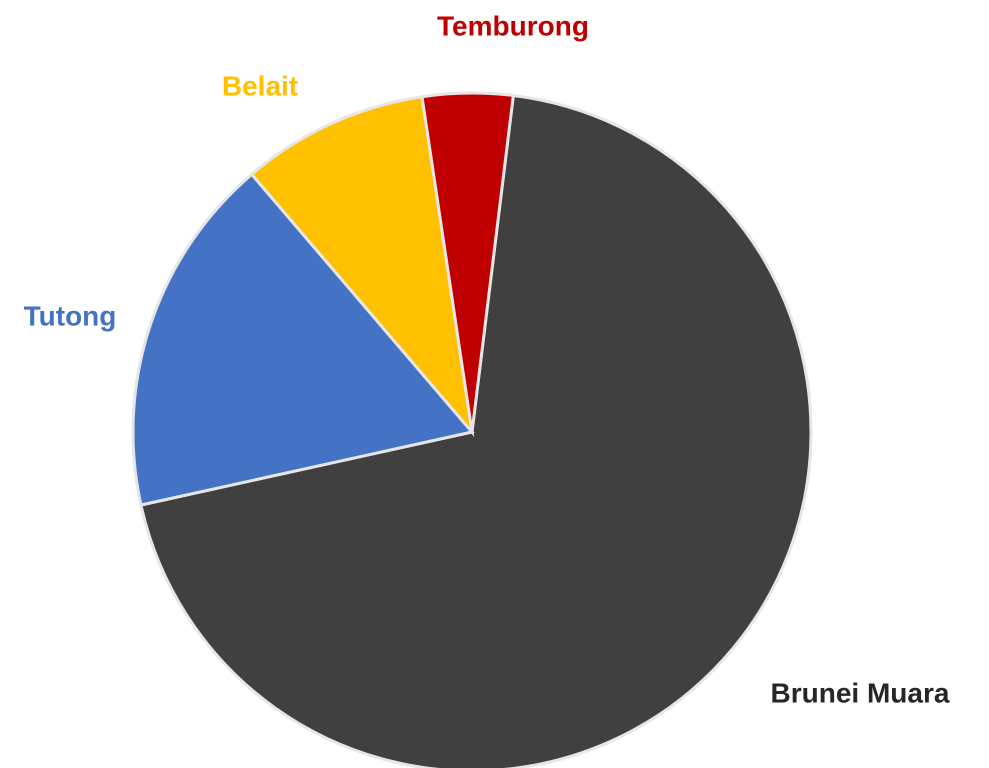 The height and width of the screenshot is (768, 989). What do you see at coordinates (513, 25) in the screenshot?
I see `slice-label: Temburong` at bounding box center [513, 25].